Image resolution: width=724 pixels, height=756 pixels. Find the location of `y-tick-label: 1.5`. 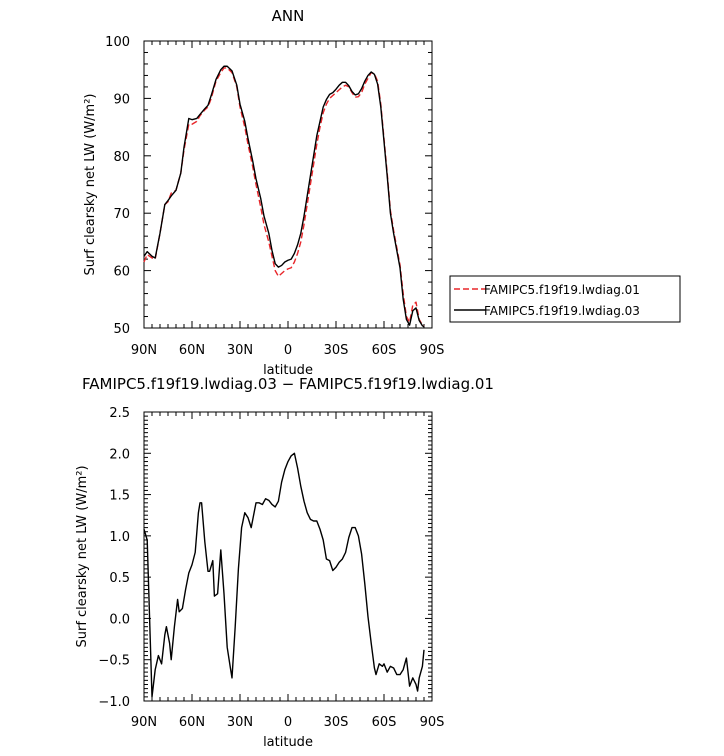

y-tick-label: 1.5 is located at coordinates (119, 496).